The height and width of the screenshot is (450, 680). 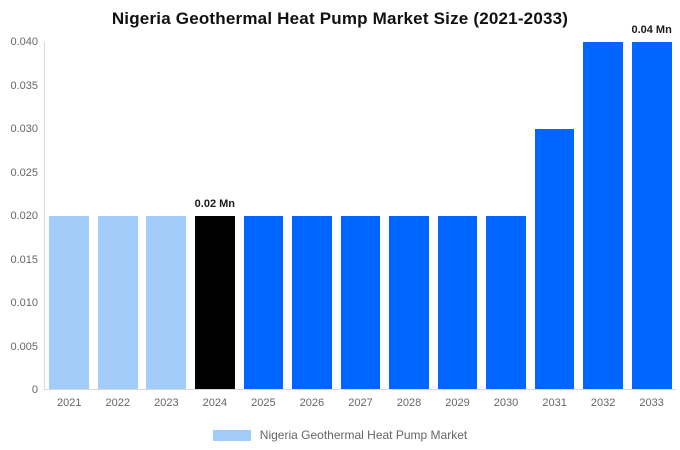 I want to click on legend-swatch-icon, so click(x=231, y=435).